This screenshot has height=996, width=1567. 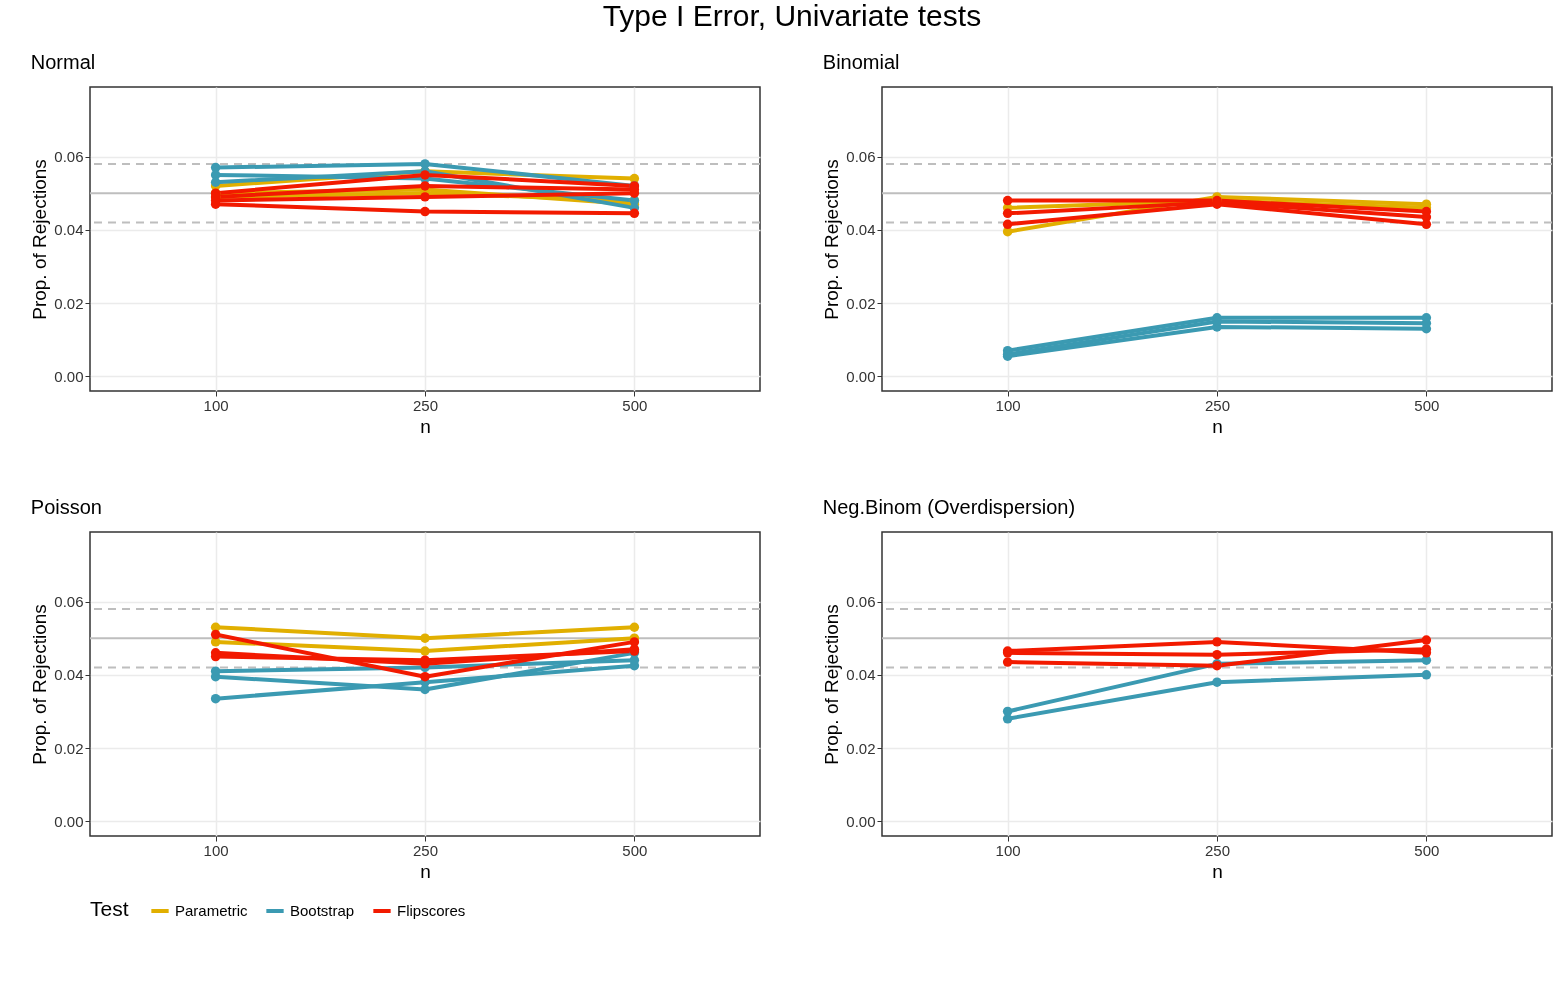 What do you see at coordinates (861, 62) in the screenshot?
I see `chart-title: Binomial` at bounding box center [861, 62].